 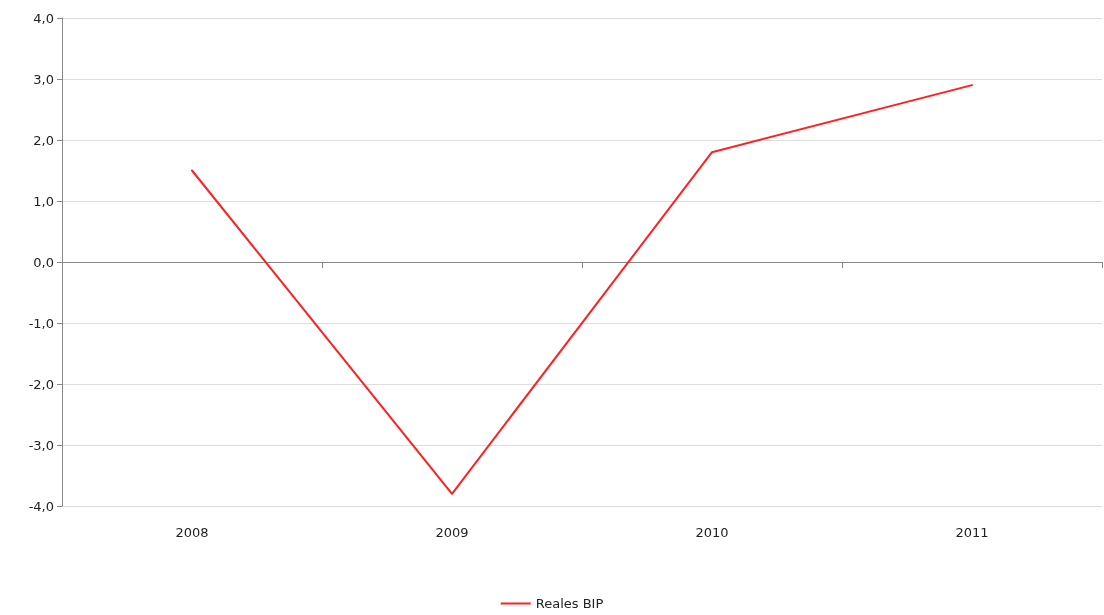 What do you see at coordinates (43, 262) in the screenshot?
I see `y-tick-label: 0,0` at bounding box center [43, 262].